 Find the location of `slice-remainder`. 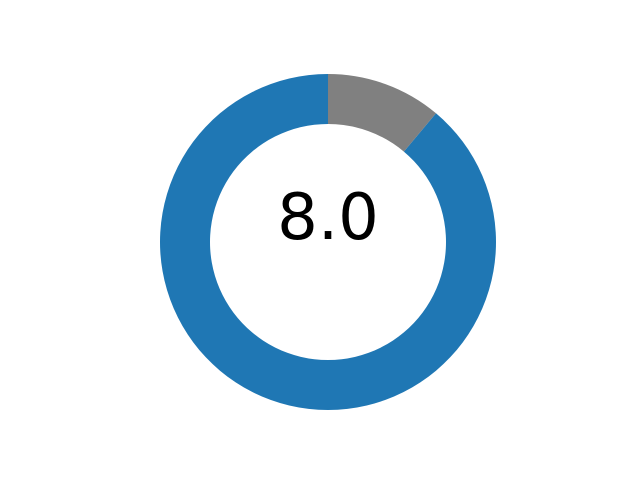

slice-remainder is located at coordinates (382, 113).